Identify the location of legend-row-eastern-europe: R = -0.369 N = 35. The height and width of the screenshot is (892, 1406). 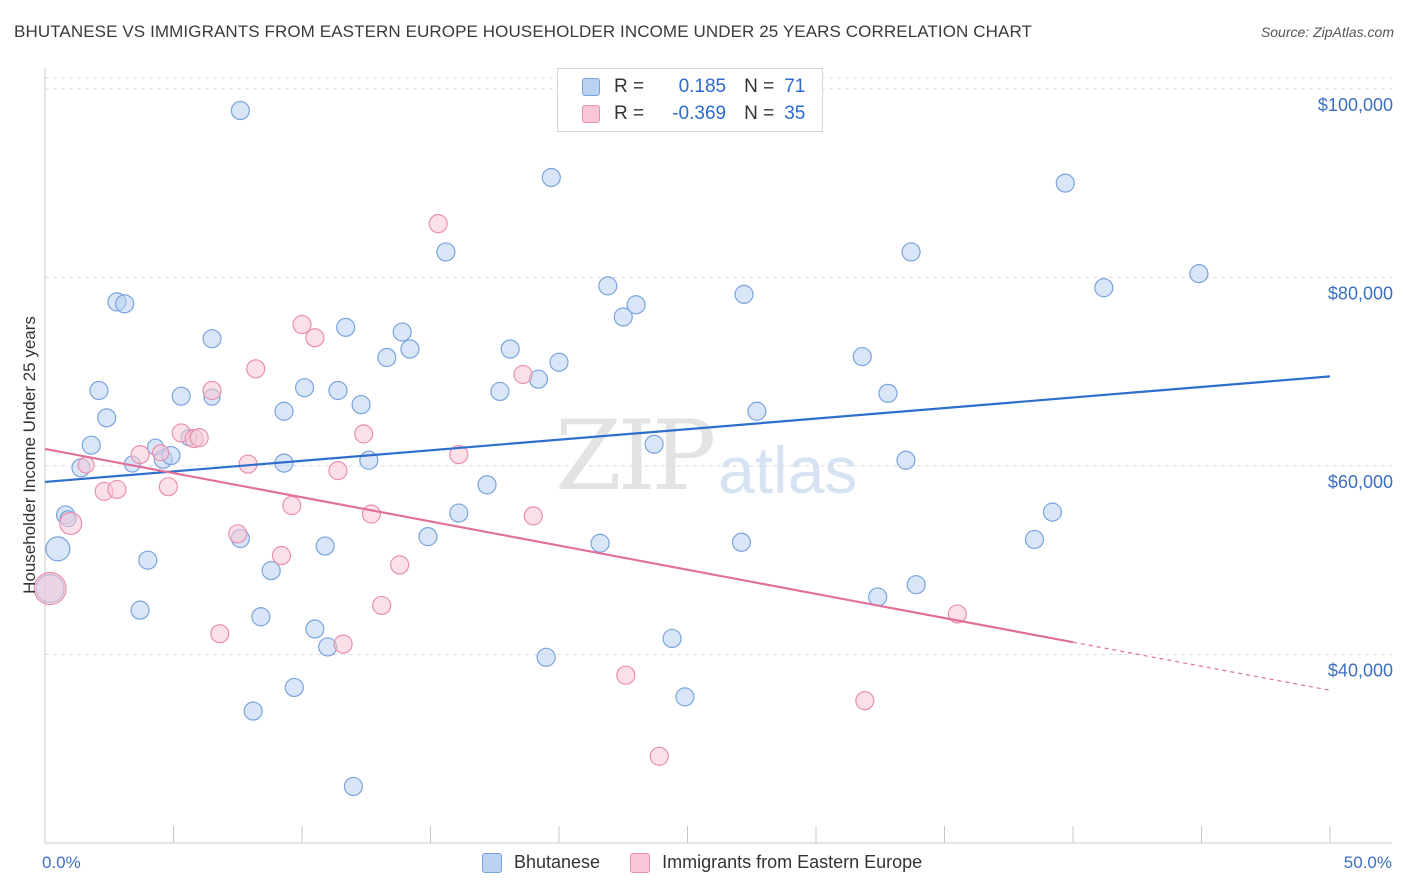
(693, 114).